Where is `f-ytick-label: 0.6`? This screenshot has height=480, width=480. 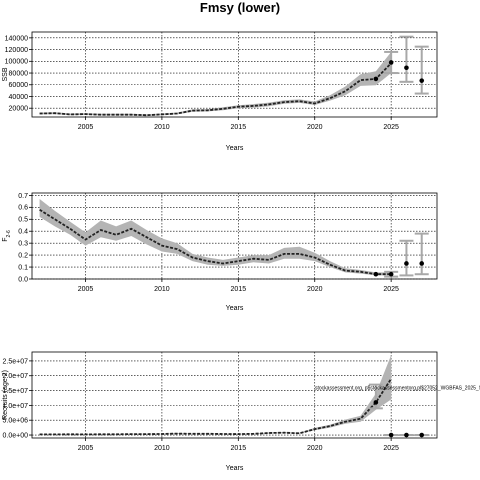
f-ytick-label: 0.6 is located at coordinates (23, 208).